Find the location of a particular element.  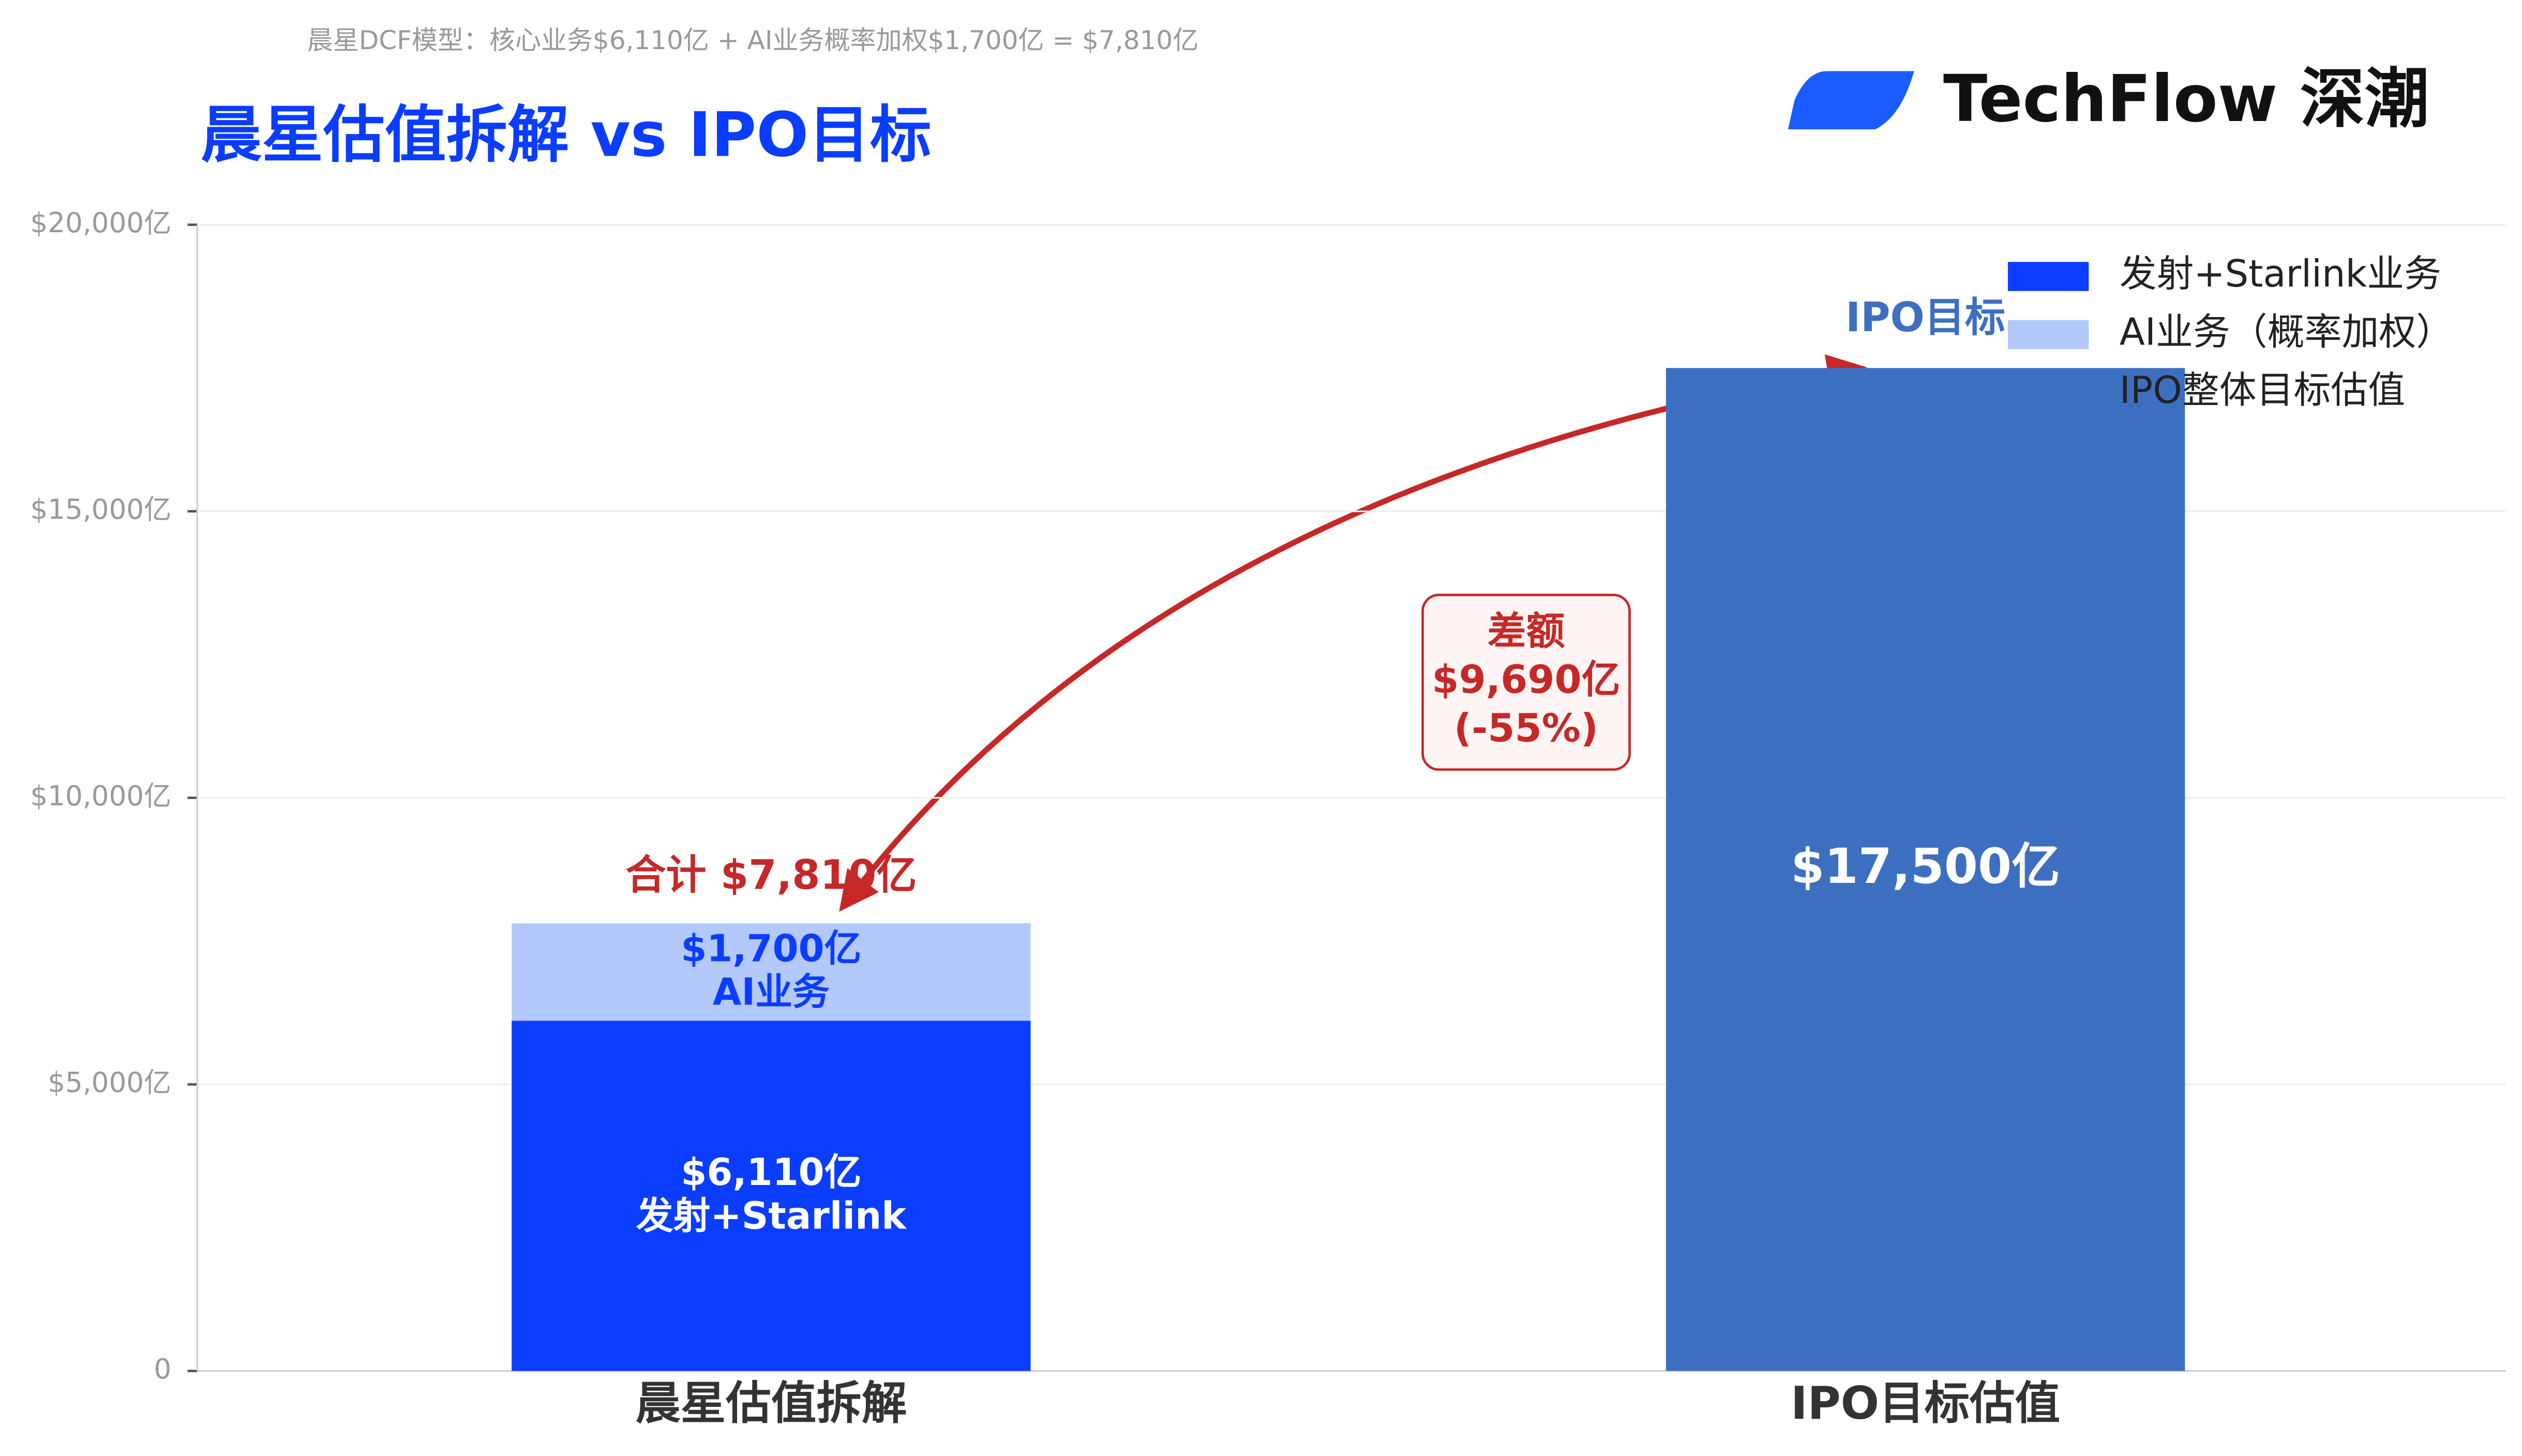

value-label: $17,500亿 is located at coordinates (1926, 867).